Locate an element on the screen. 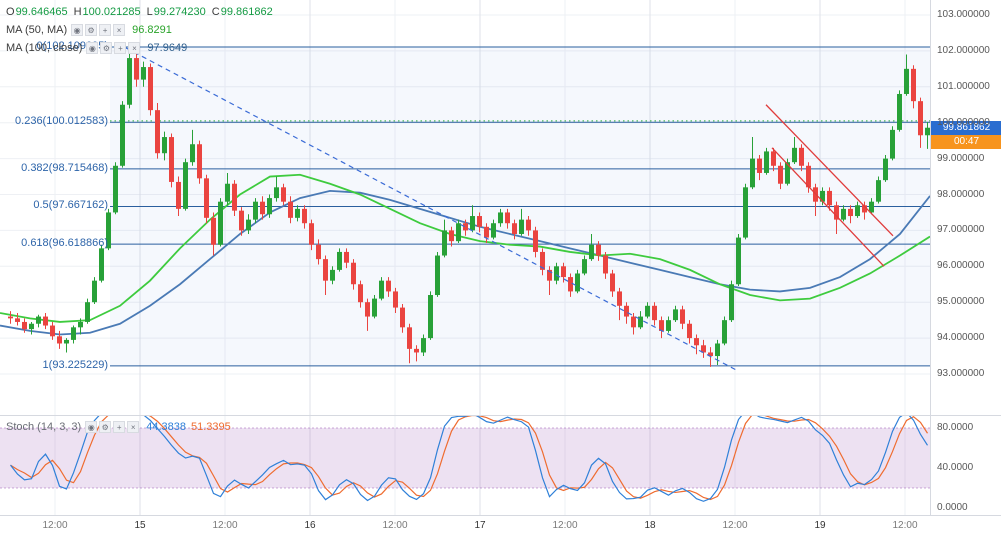 Image resolution: width=1001 pixels, height=537 pixels. price-axis-label: 95.000000 is located at coordinates (961, 302).